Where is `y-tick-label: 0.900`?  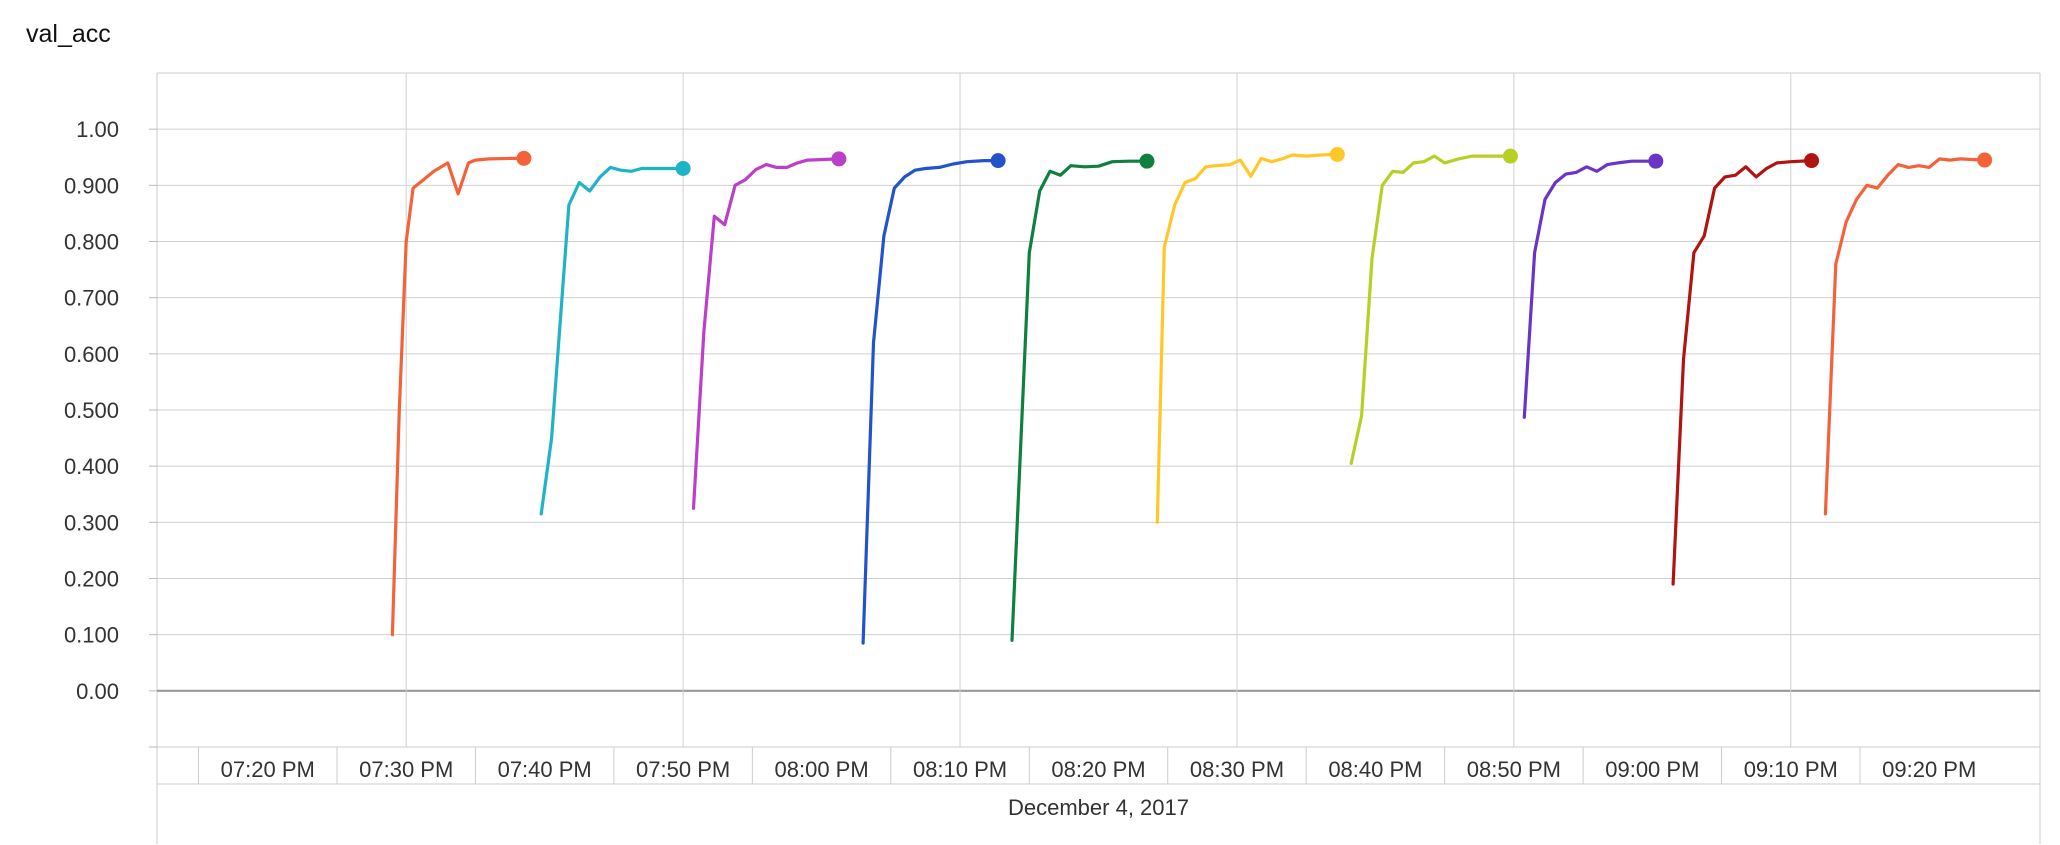 y-tick-label: 0.900 is located at coordinates (91, 185).